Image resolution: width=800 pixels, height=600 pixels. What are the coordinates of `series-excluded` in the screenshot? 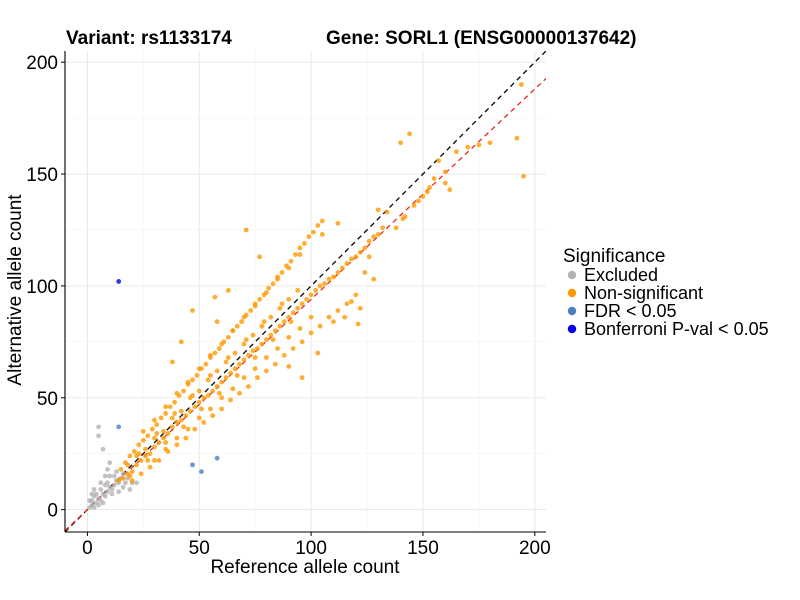 It's located at (113, 467).